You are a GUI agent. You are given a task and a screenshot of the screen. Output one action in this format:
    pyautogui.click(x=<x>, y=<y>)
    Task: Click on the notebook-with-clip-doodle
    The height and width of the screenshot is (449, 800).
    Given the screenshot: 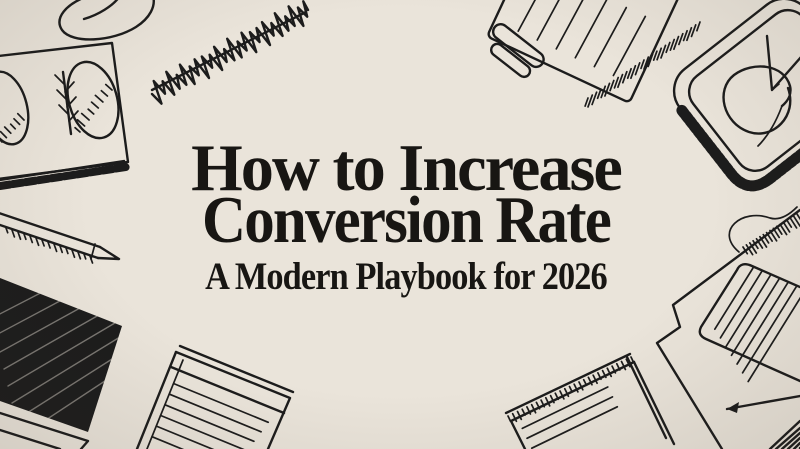 What is the action you would take?
    pyautogui.click(x=594, y=54)
    